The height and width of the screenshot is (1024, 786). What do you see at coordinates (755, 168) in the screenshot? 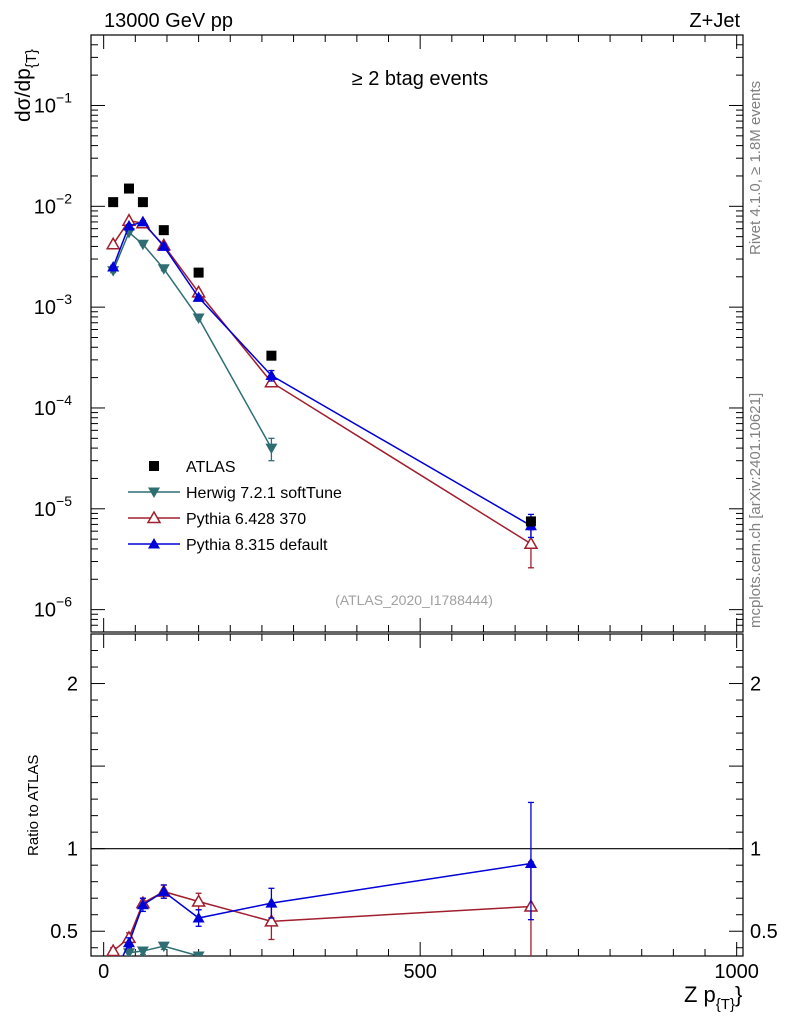
I see `rivet-caption: Rivet 4.1.0, ≥ 1.8M events` at bounding box center [755, 168].